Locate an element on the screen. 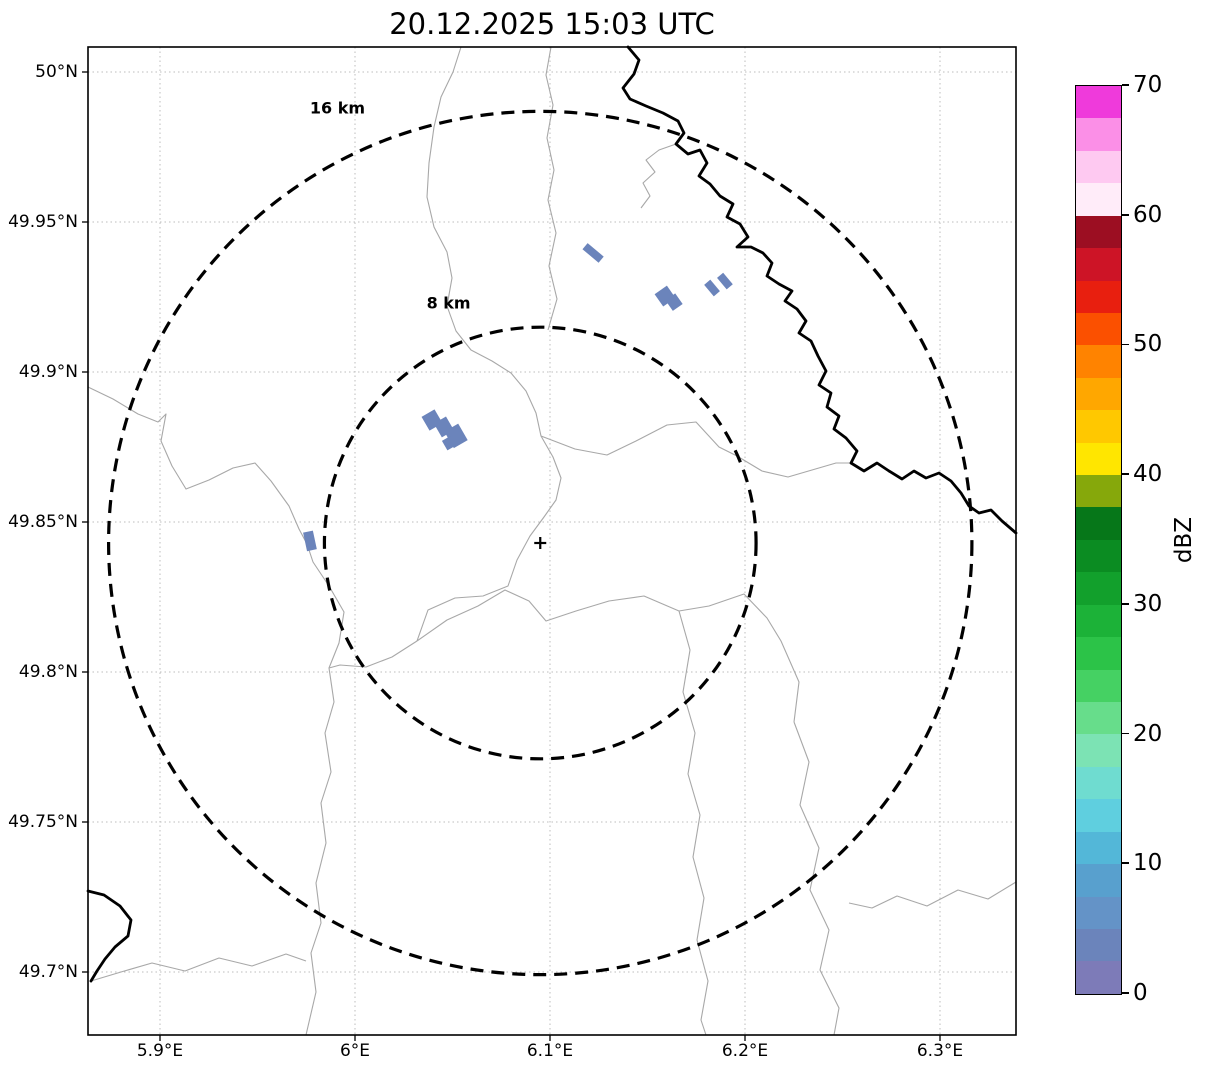 The image size is (1207, 1069). colorbar-tick-label: 50 is located at coordinates (1148, 344).